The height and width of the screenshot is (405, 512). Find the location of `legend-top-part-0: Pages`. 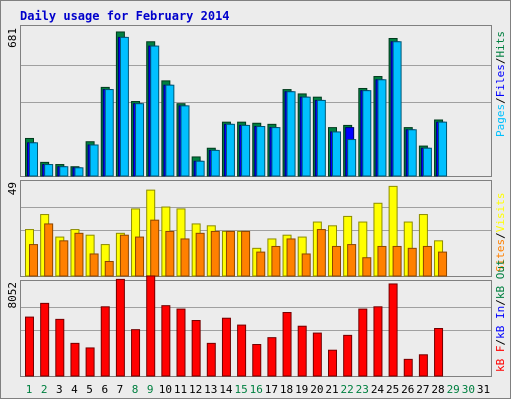

legend-top-part-0: Pages is located at coordinates (500, 120).